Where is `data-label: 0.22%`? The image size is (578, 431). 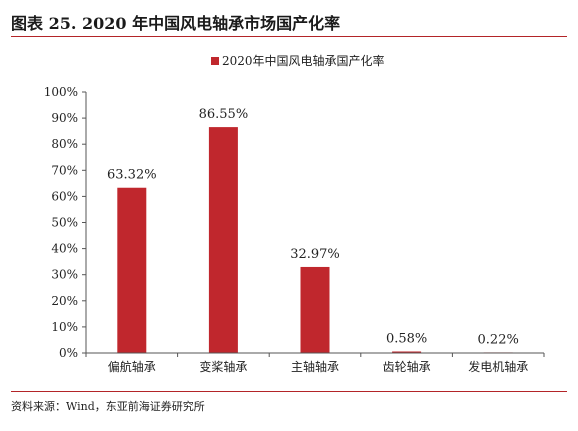
data-label: 0.22% is located at coordinates (498, 339).